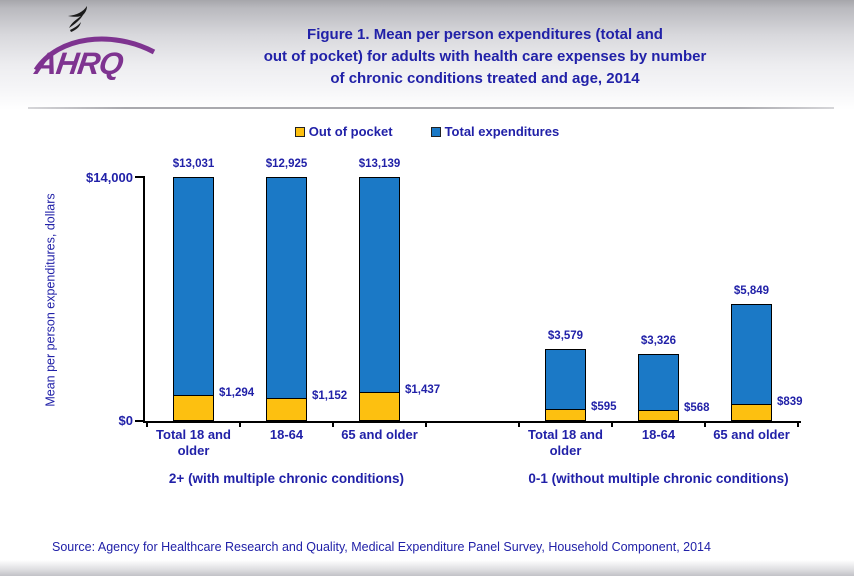  What do you see at coordinates (109, 177) in the screenshot?
I see `y-tick-label-max: $14,000` at bounding box center [109, 177].